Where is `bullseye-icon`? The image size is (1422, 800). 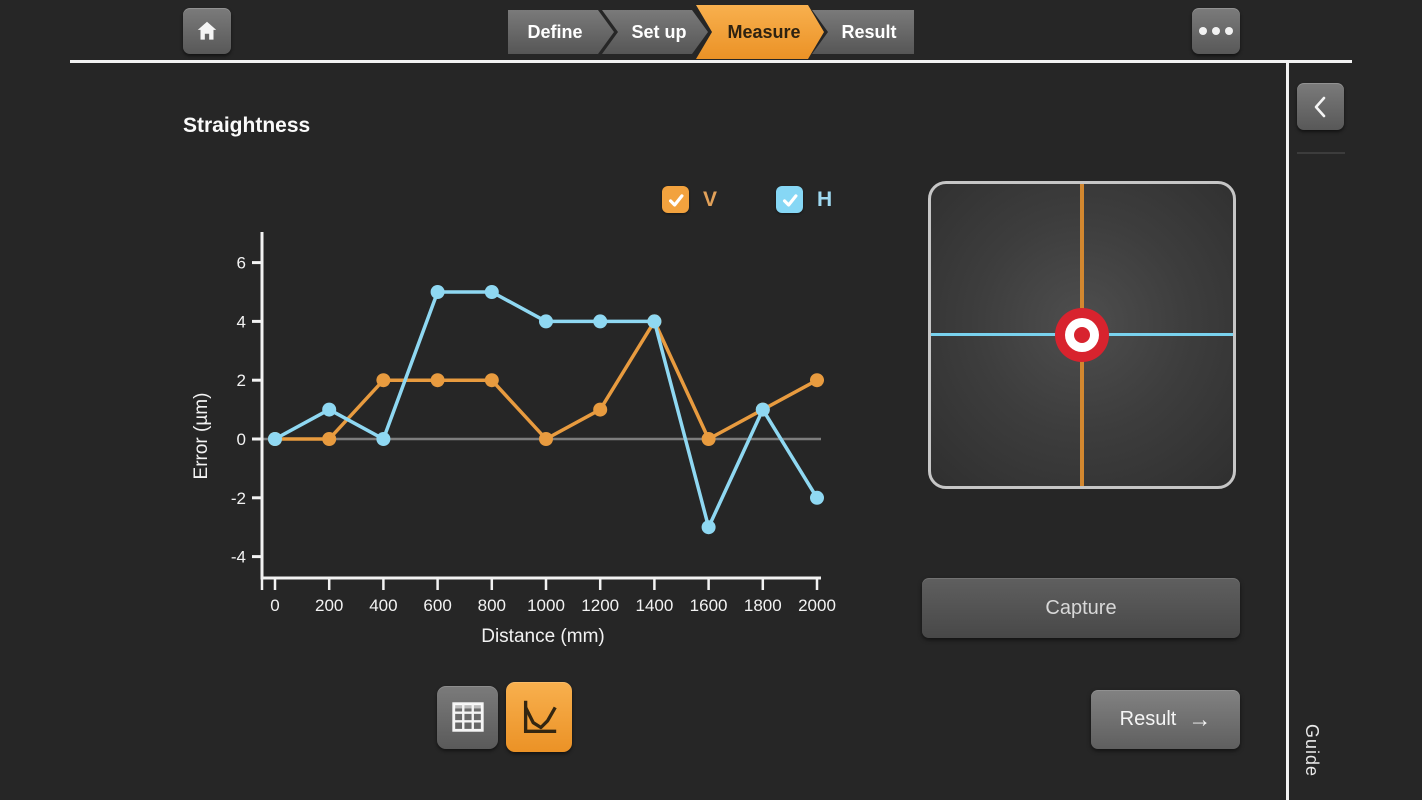
bullseye-icon is located at coordinates (1082, 335).